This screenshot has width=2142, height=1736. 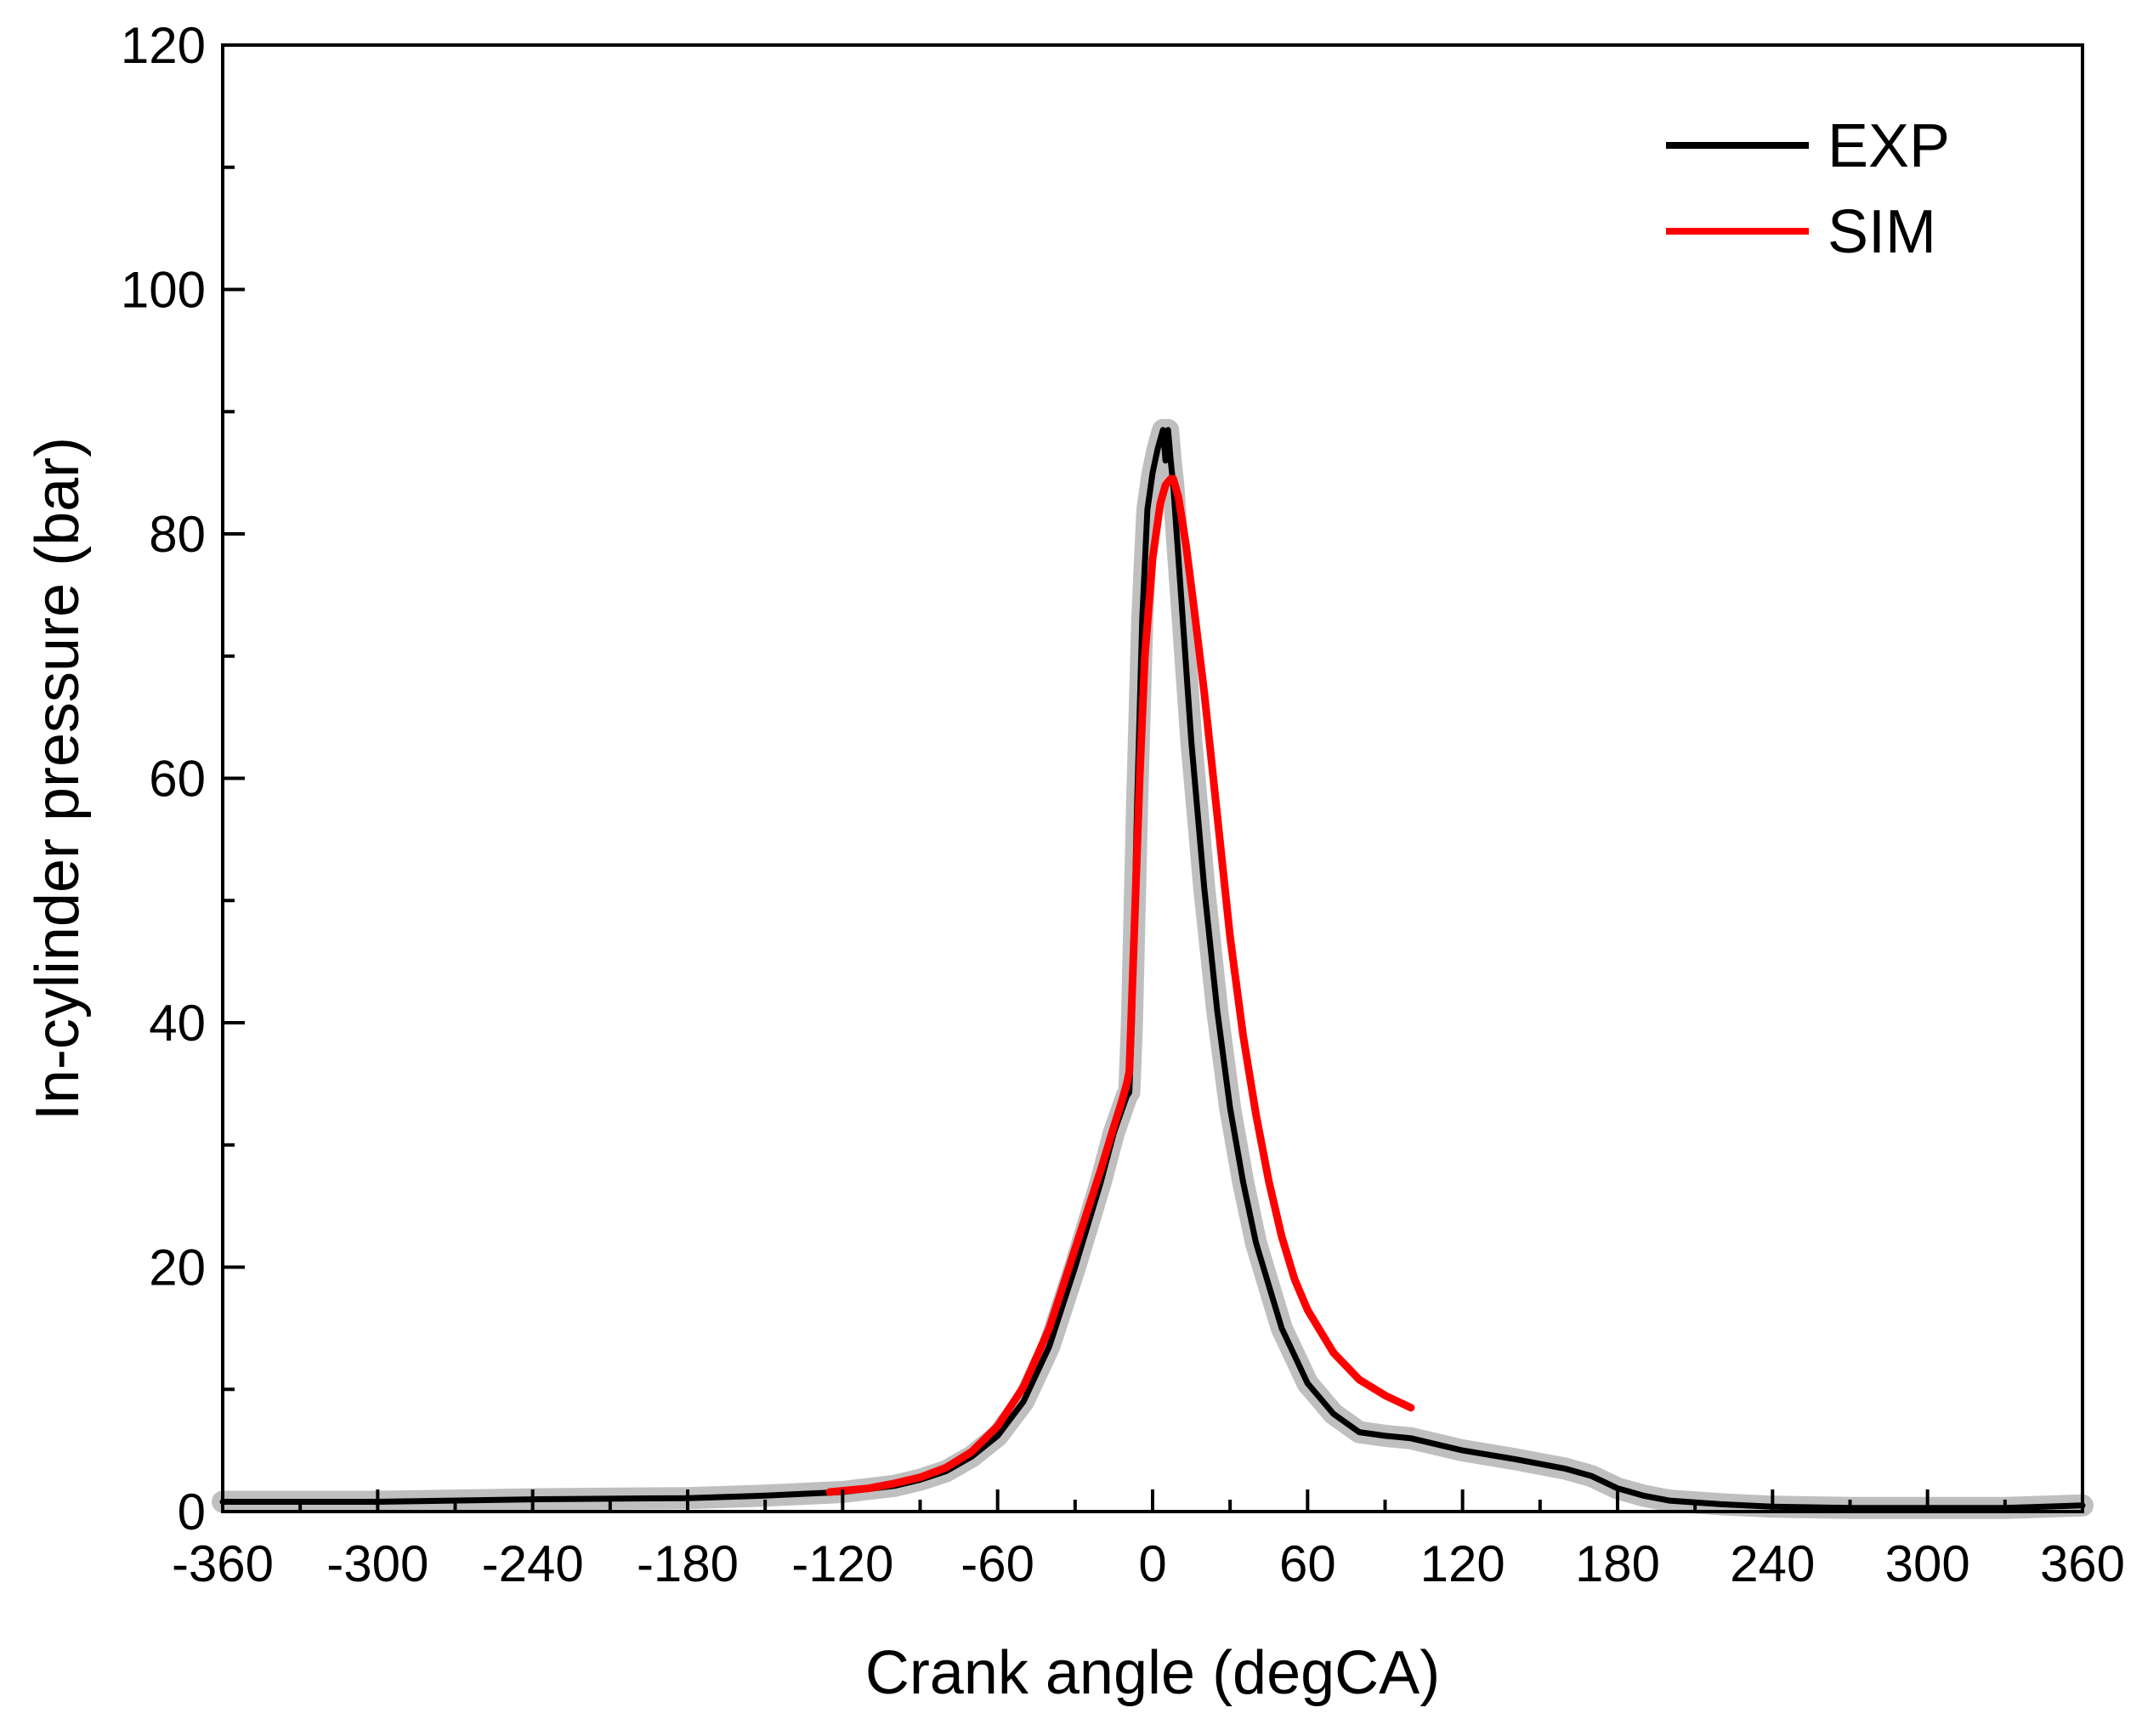 What do you see at coordinates (177, 535) in the screenshot?
I see `y-tick-label: 80` at bounding box center [177, 535].